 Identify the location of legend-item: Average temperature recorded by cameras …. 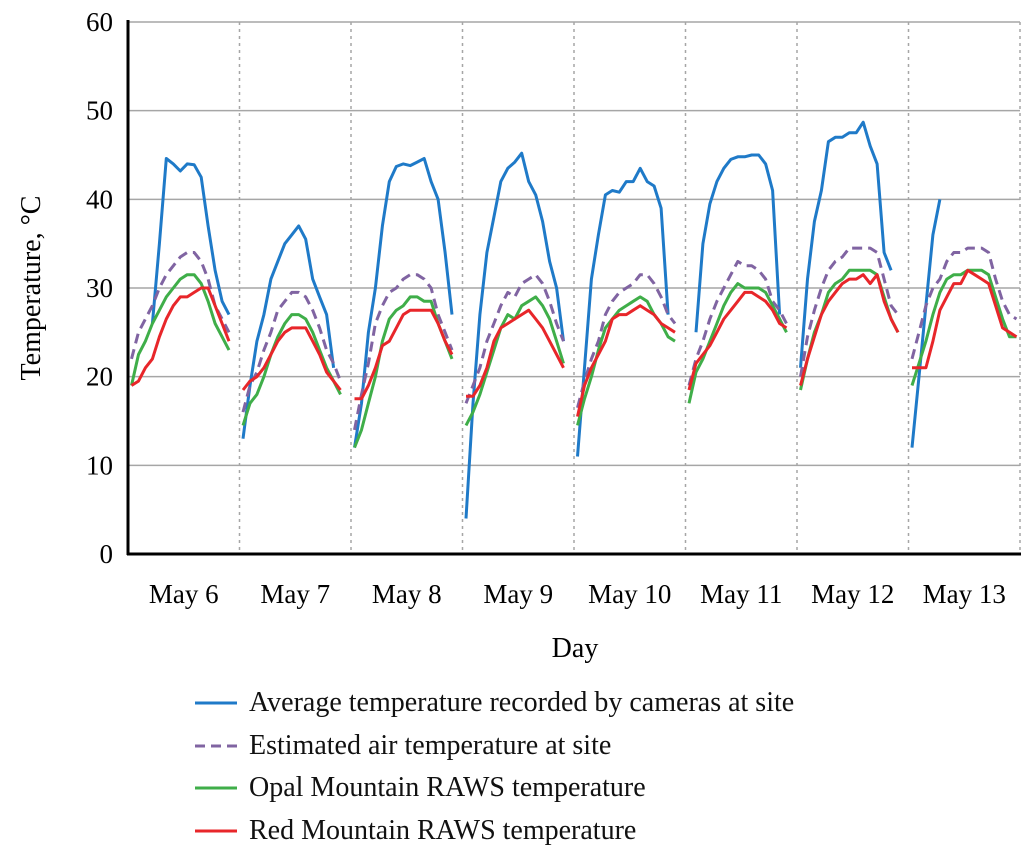
(494, 703).